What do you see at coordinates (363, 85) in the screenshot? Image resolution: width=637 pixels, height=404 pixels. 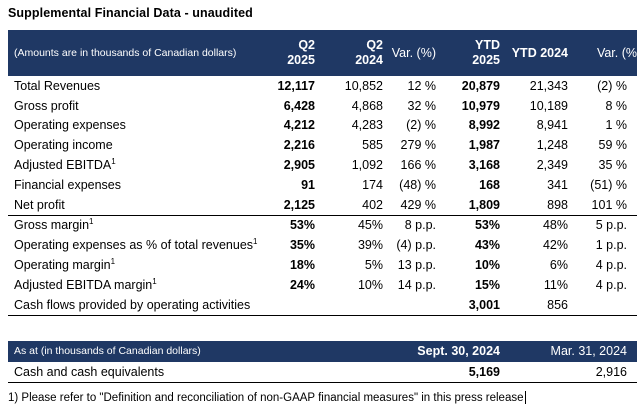 I see `value-cell: 10,852` at bounding box center [363, 85].